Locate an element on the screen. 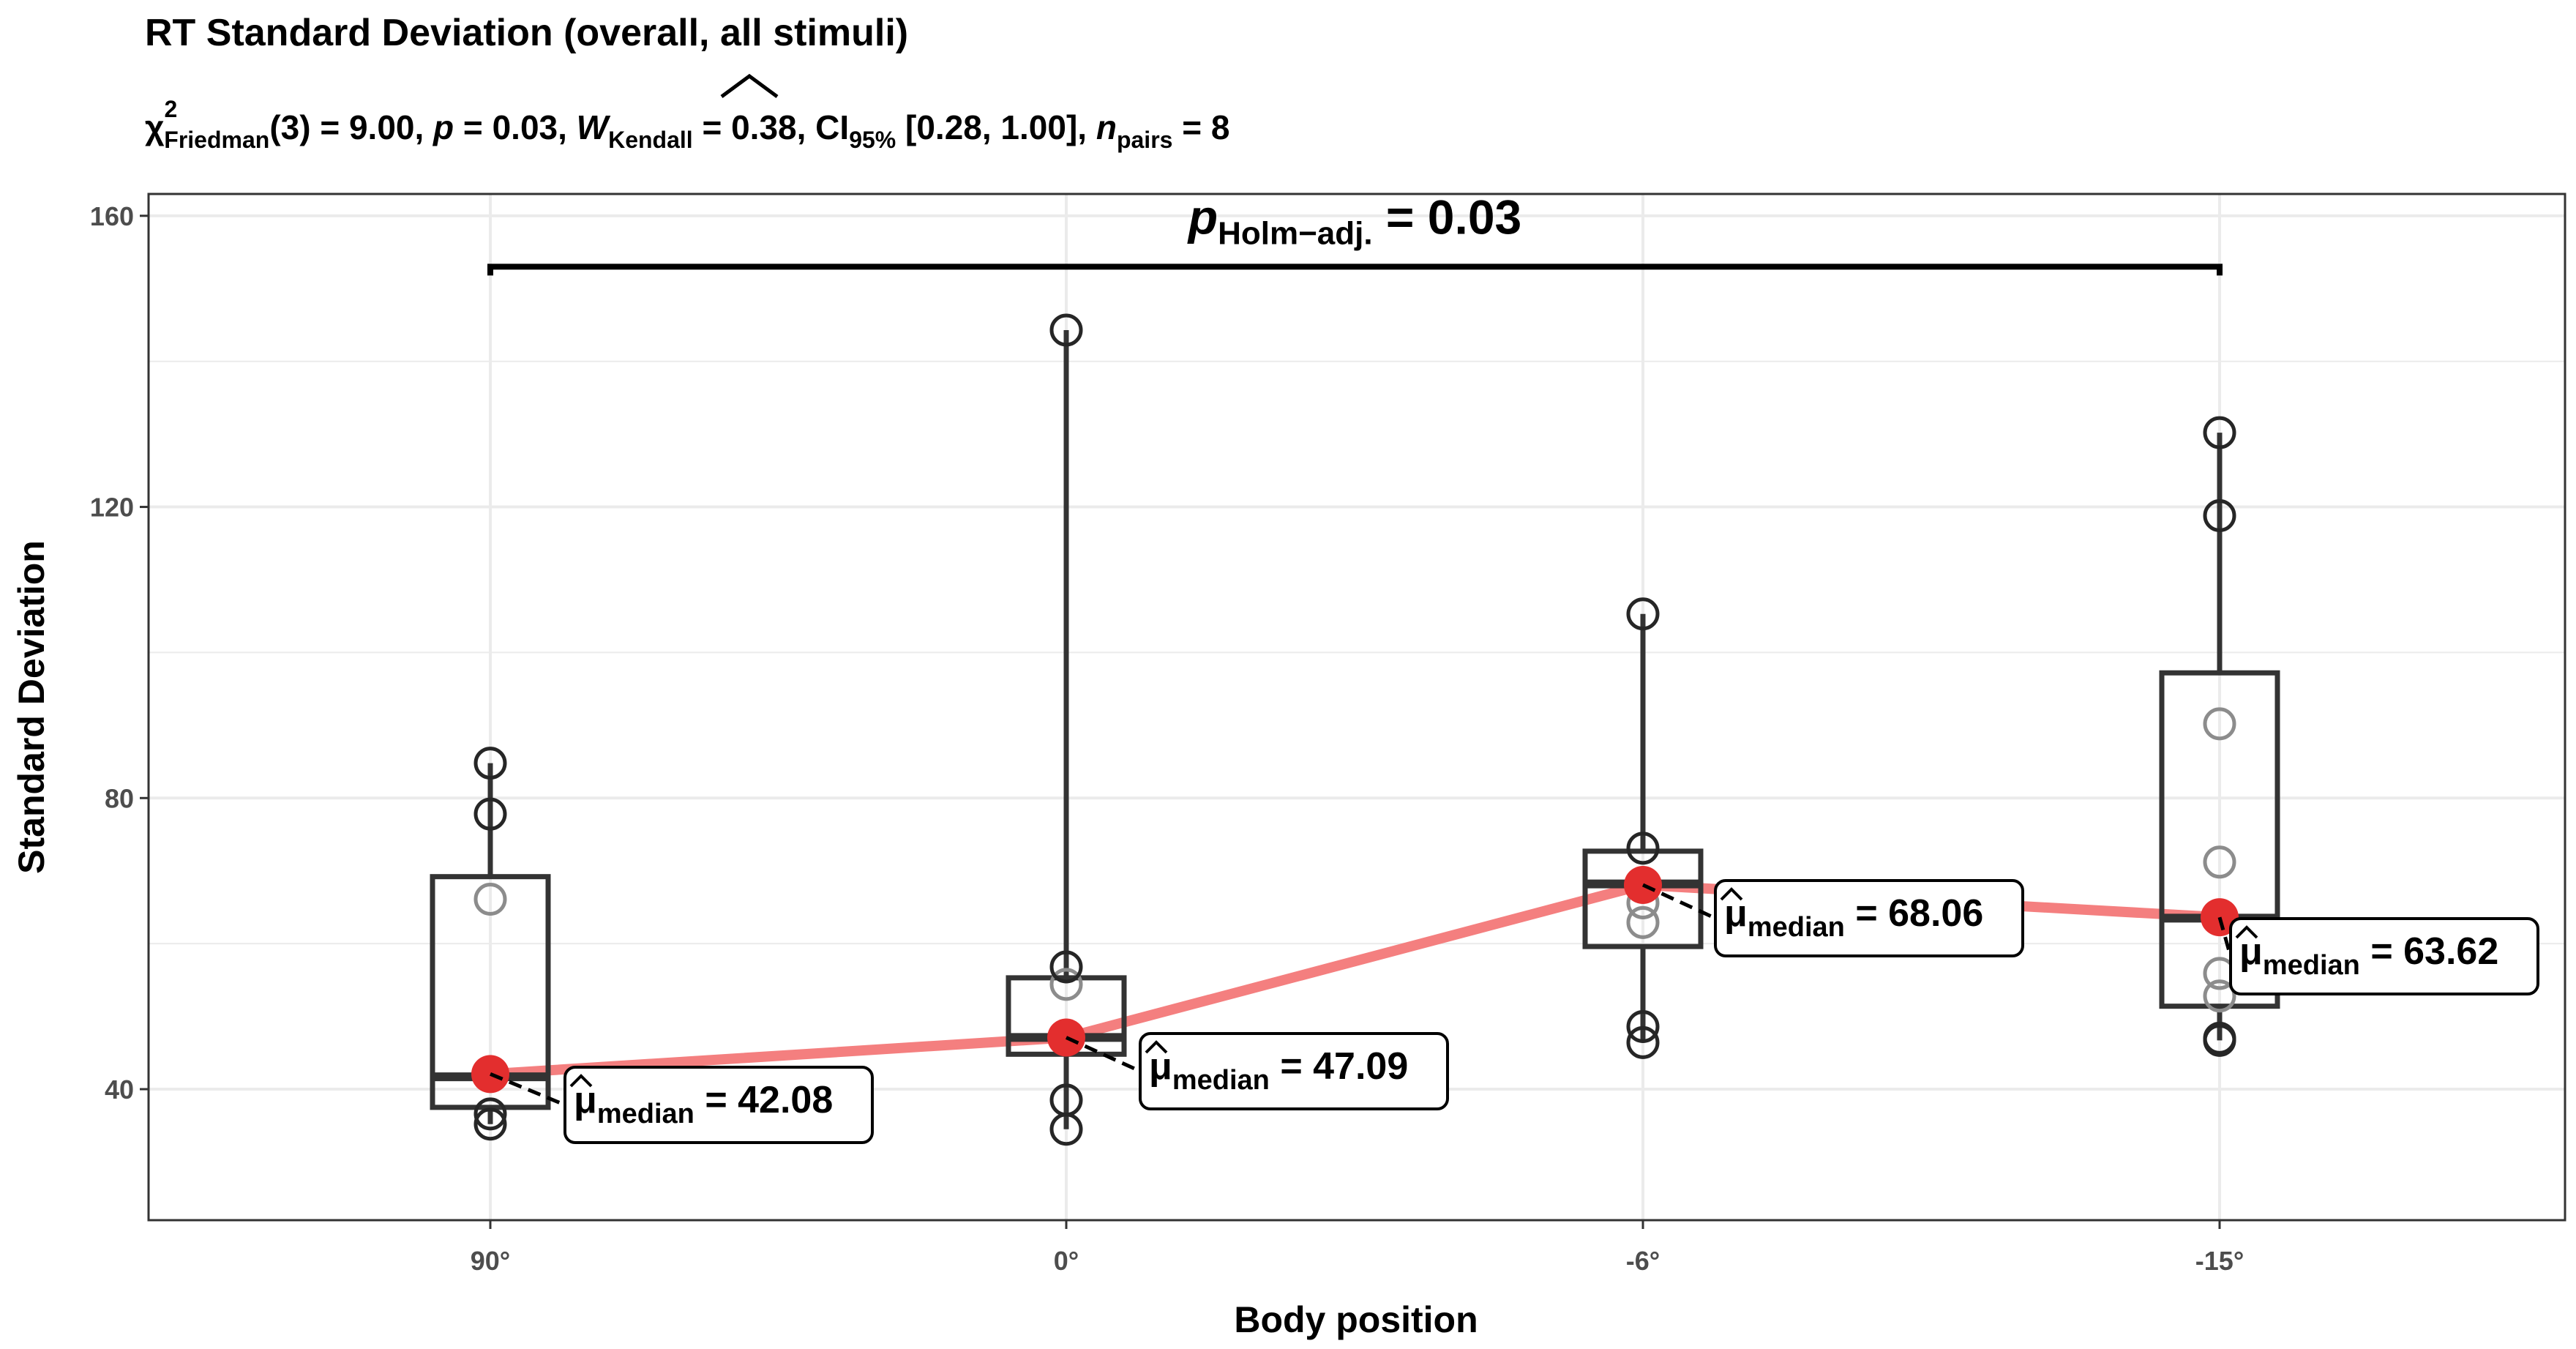 This screenshot has height=1349, width=2576. significance-label: pHolm−adj. = 0.03 is located at coordinates (1354, 220).